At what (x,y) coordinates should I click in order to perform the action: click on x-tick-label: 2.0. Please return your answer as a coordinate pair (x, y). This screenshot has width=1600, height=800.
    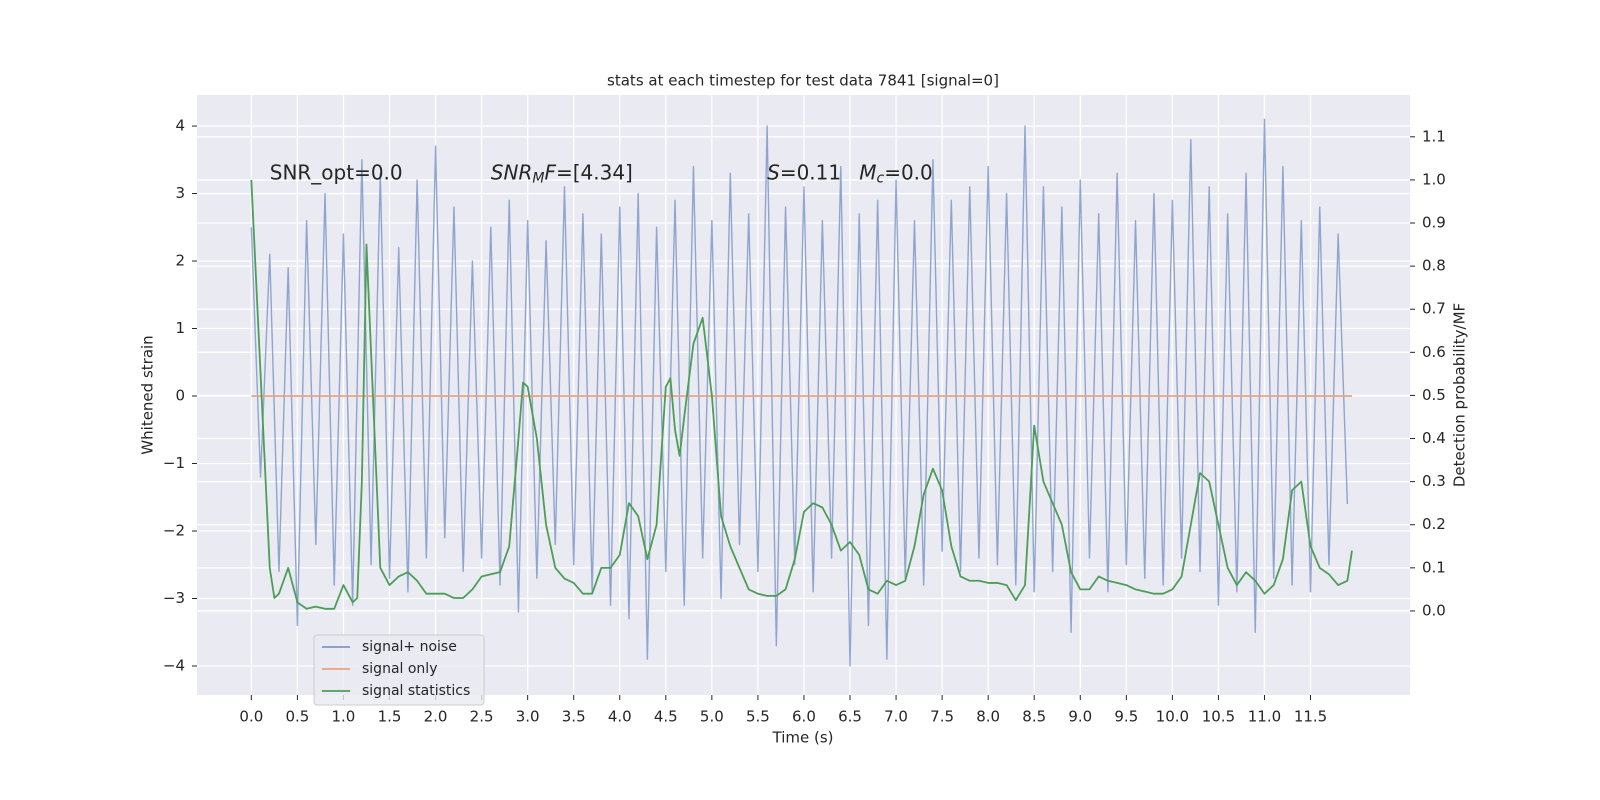
    Looking at the image, I should click on (436, 717).